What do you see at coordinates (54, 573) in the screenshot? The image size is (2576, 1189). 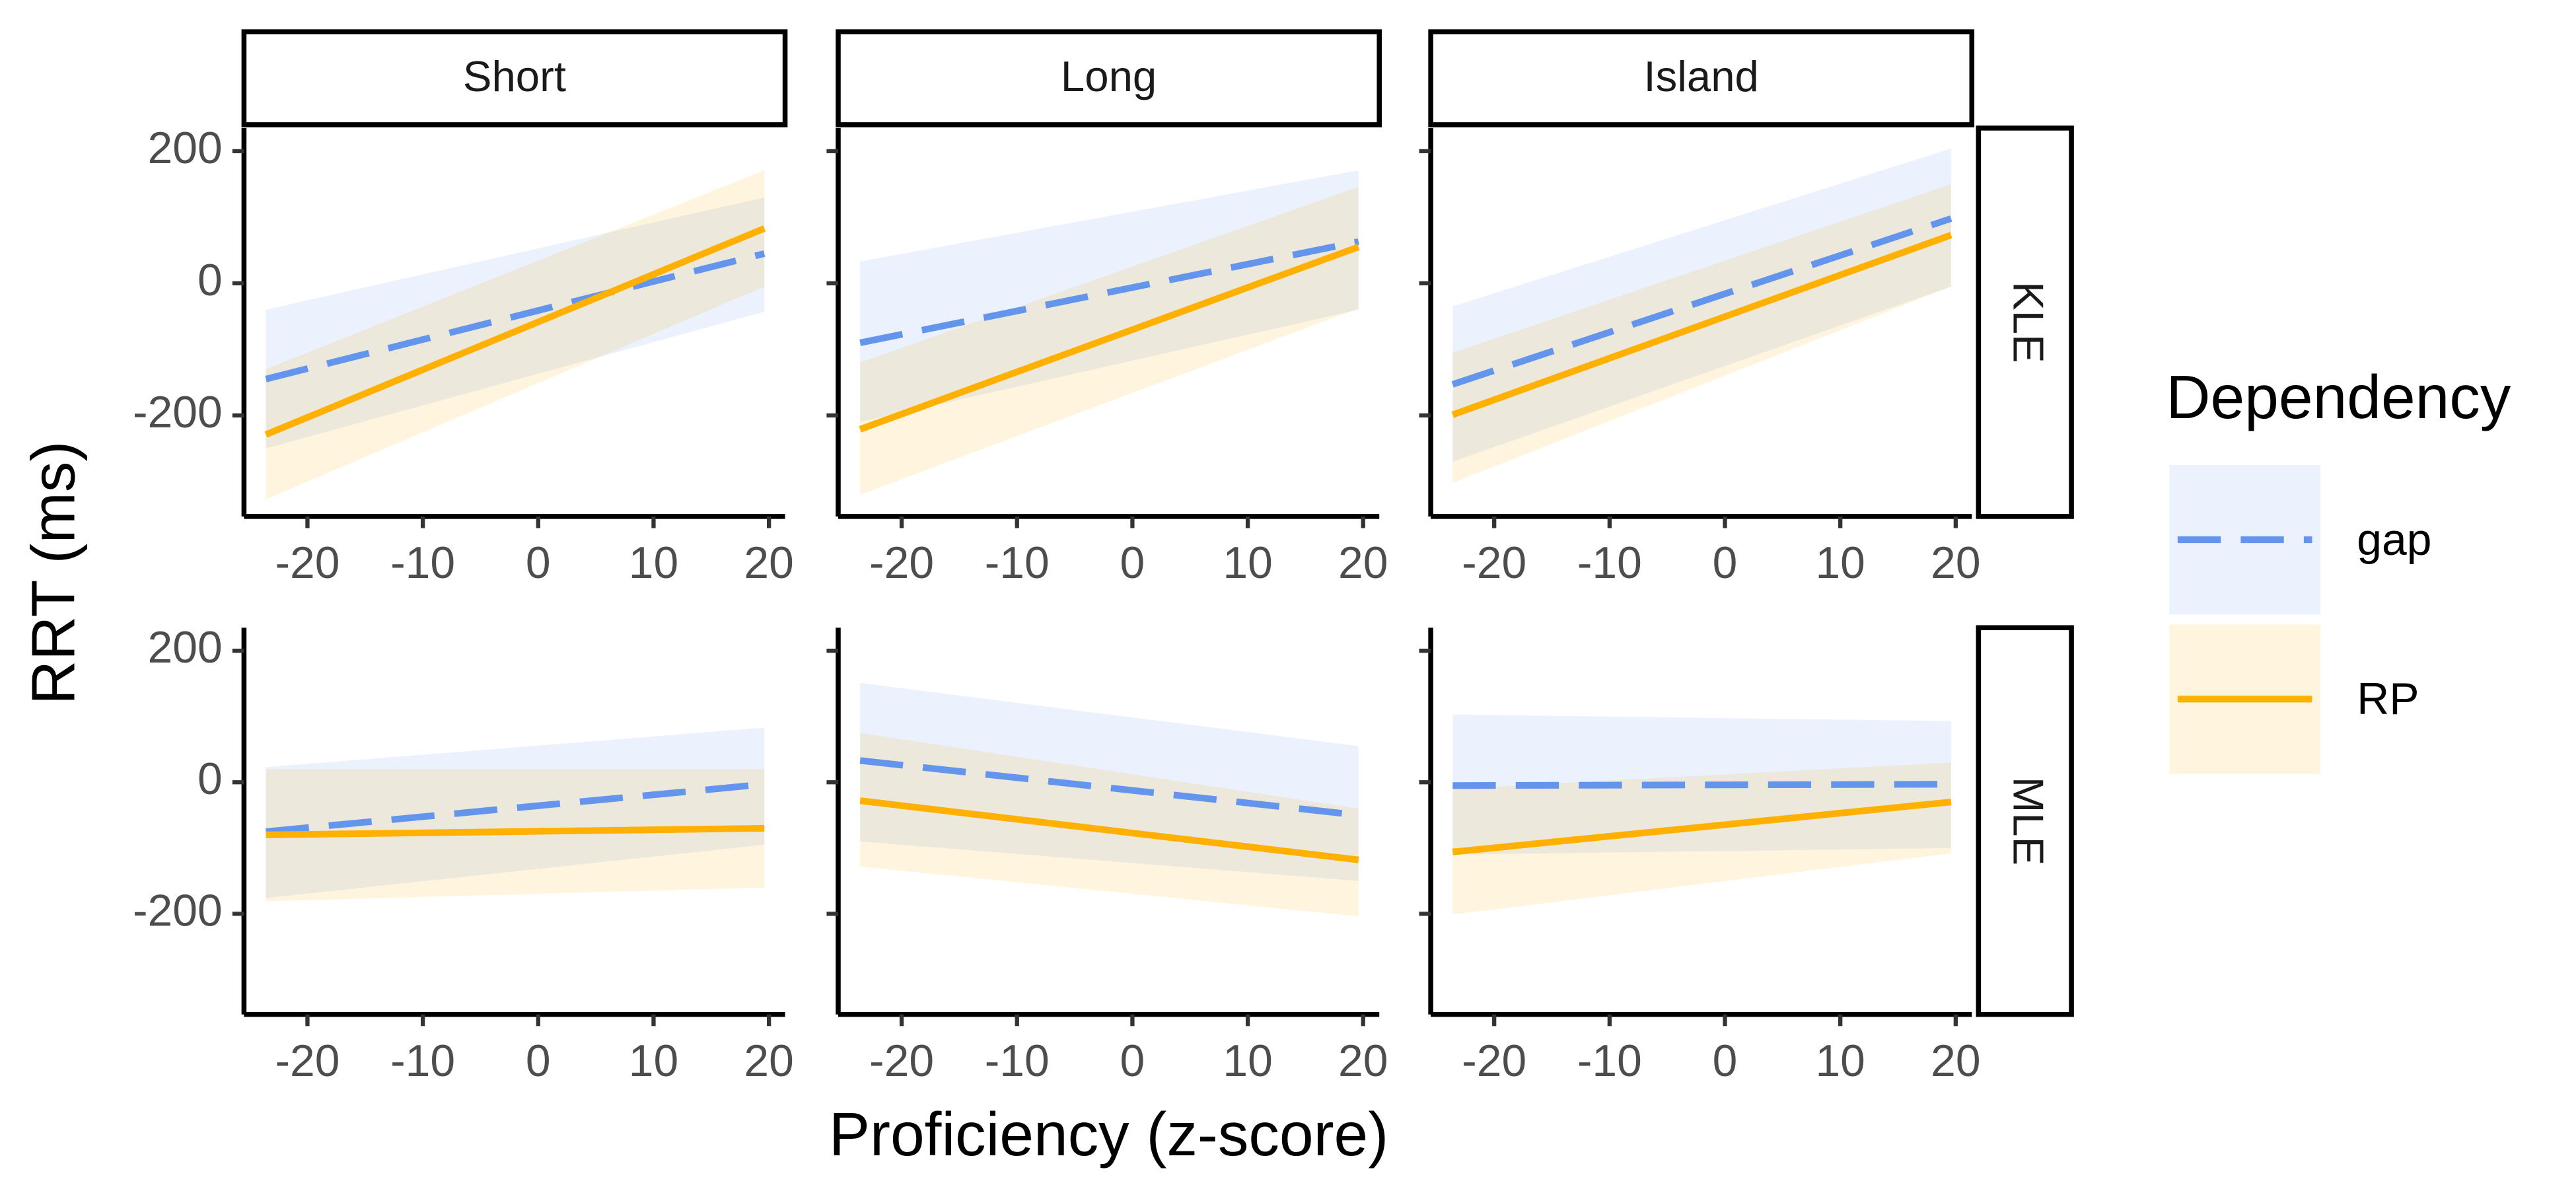 I see `y-axis-title: RRT (ms)` at bounding box center [54, 573].